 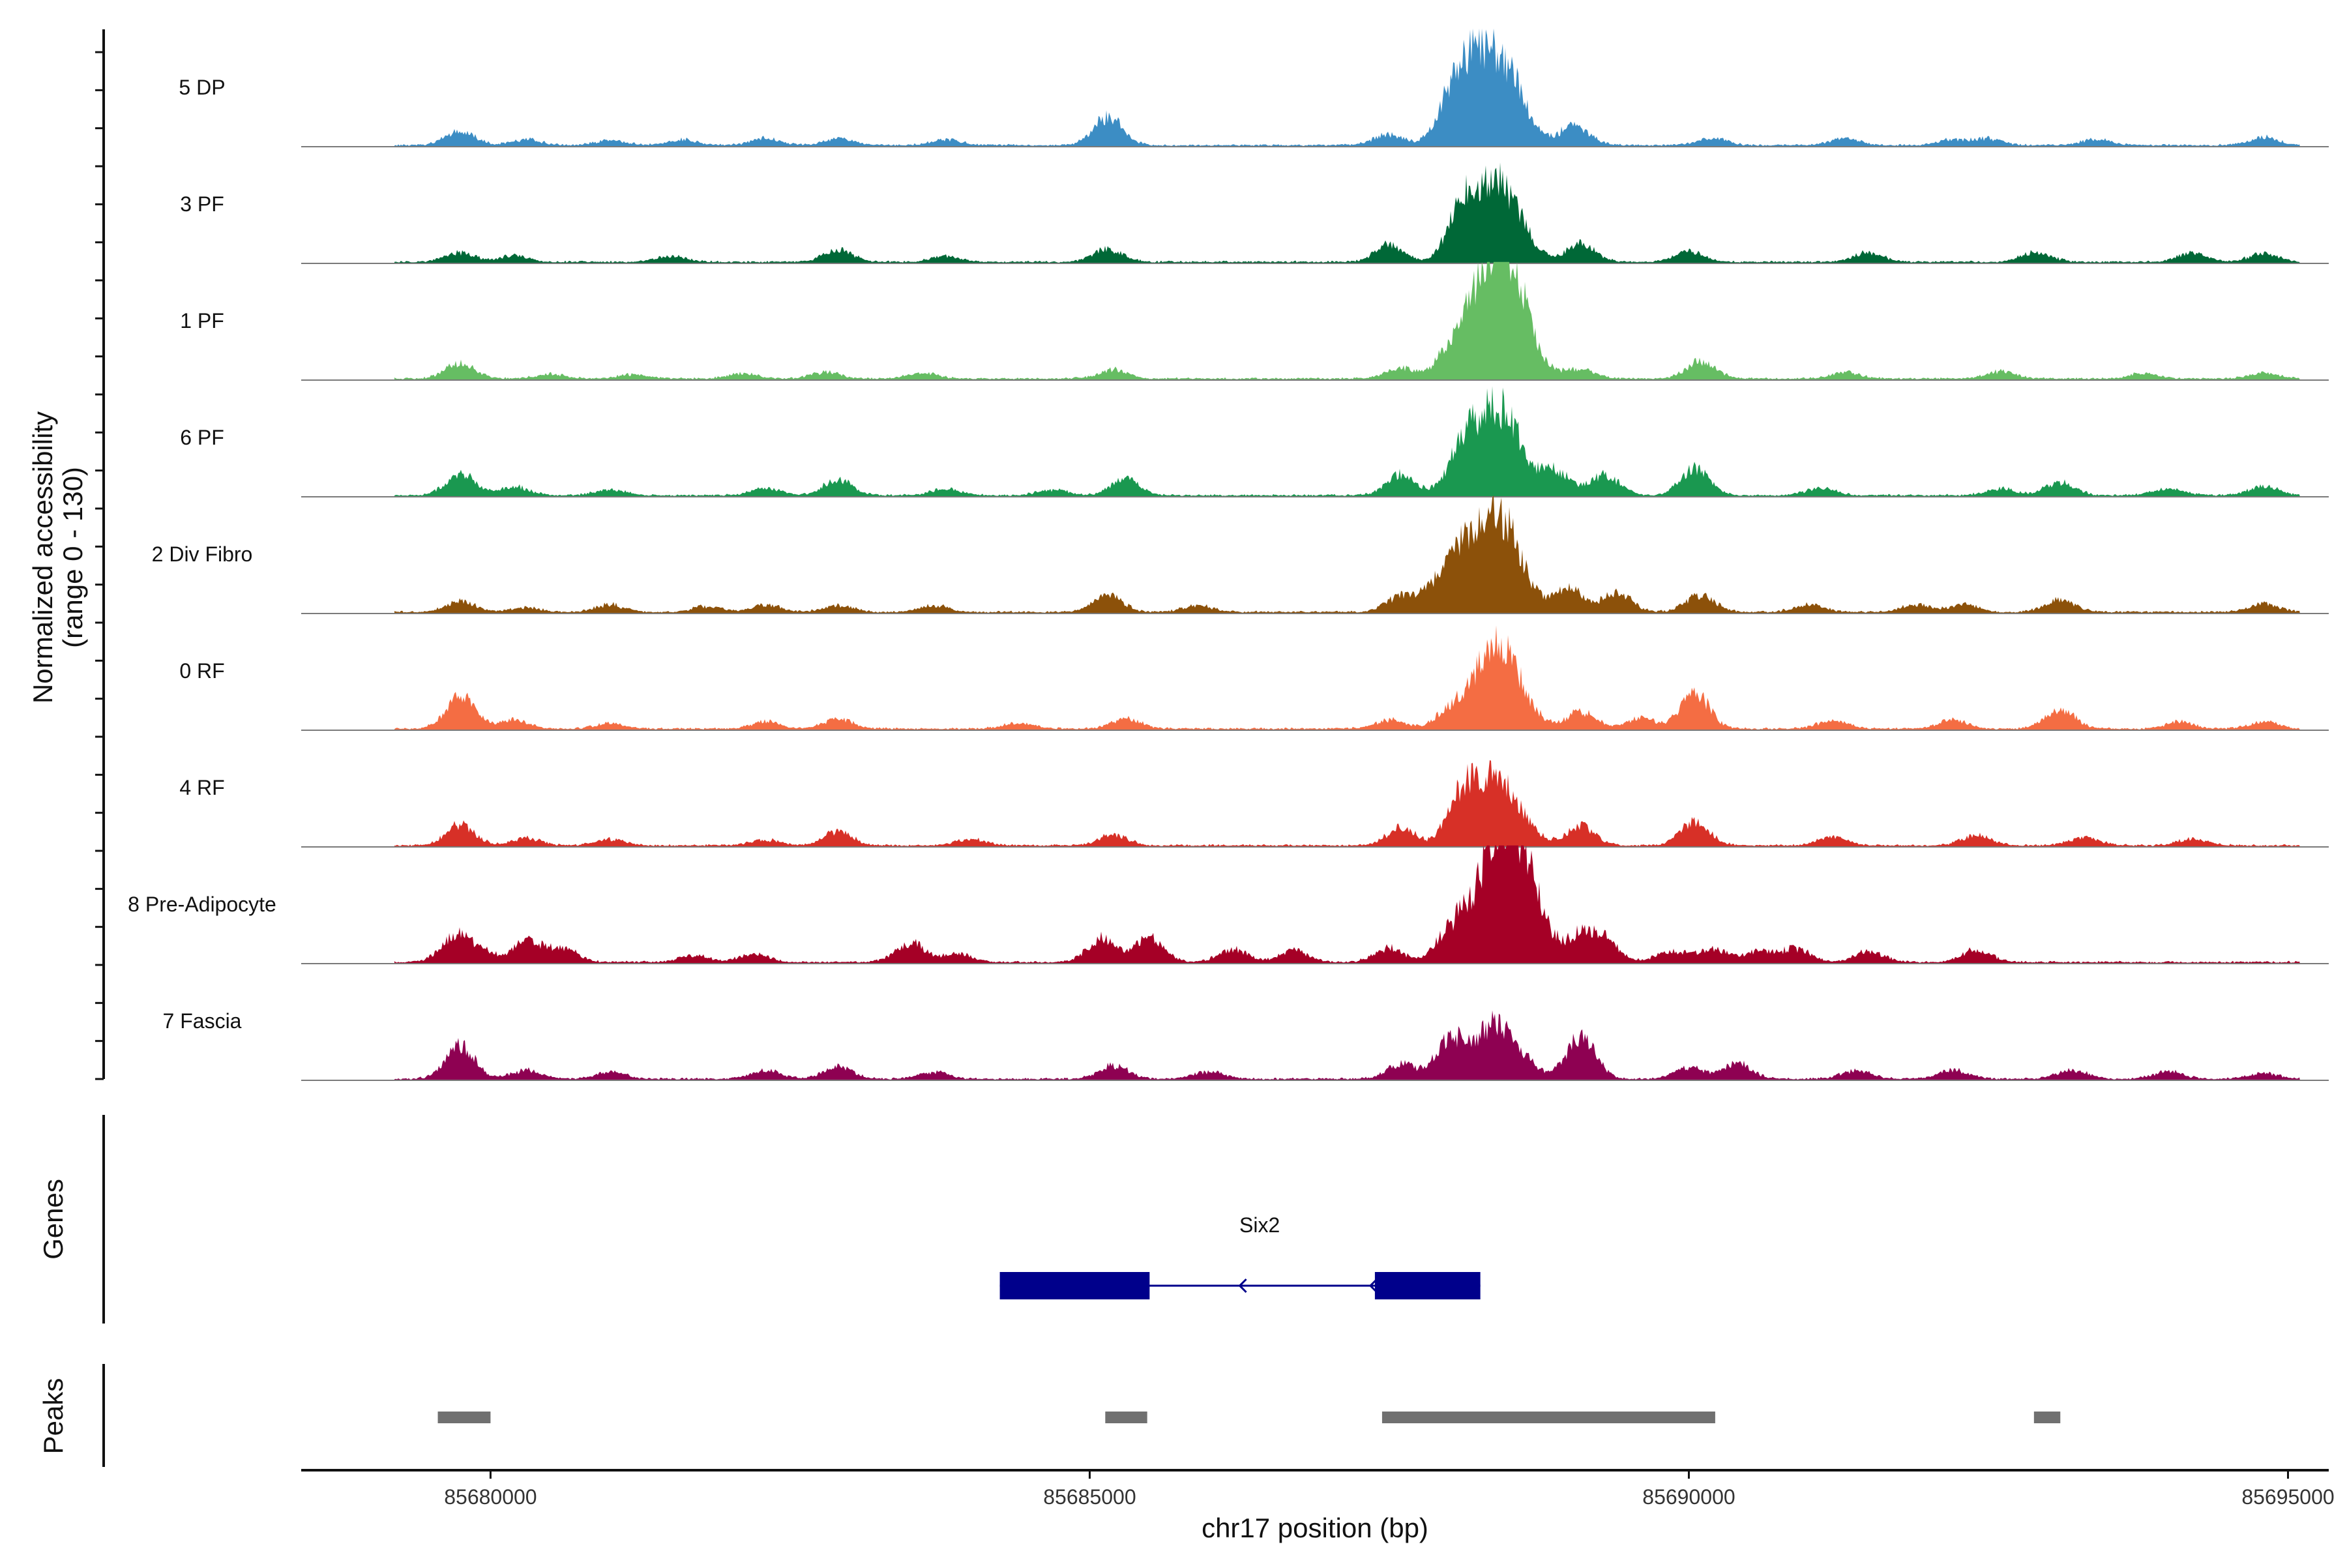 What do you see at coordinates (2287, 1497) in the screenshot?
I see `x-axis-tick-label: 85695000` at bounding box center [2287, 1497].